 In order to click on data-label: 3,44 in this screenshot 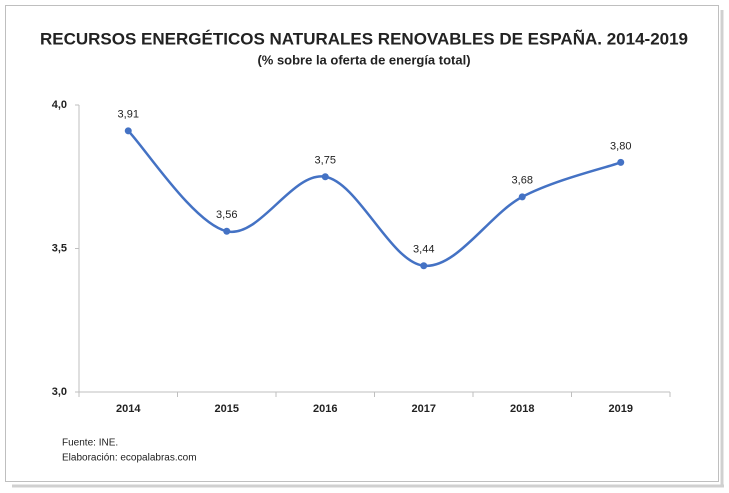, I will do `click(423, 250)`.